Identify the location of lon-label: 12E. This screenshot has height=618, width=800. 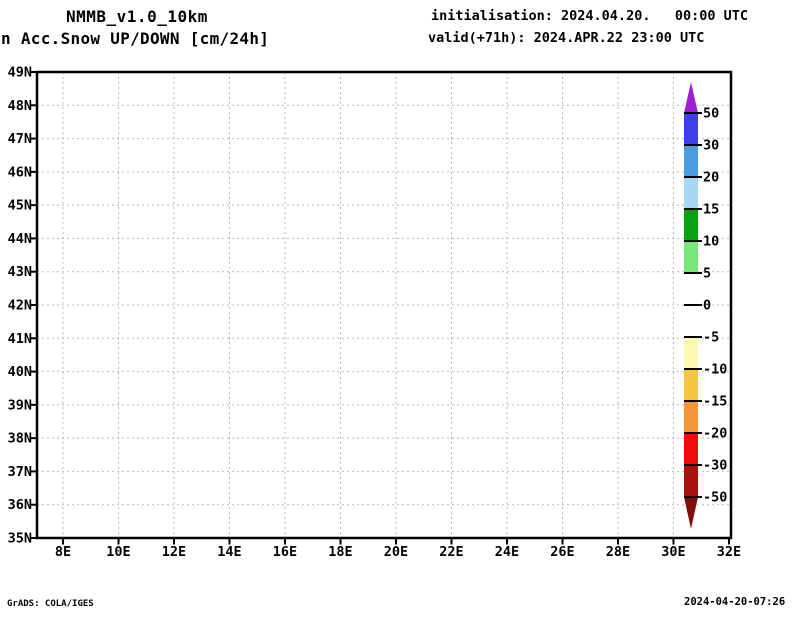
(174, 552).